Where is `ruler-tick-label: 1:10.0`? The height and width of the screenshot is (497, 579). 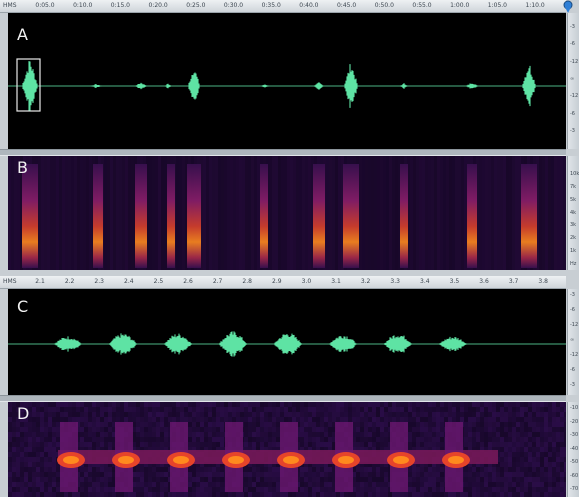 ruler-tick-label: 1:10.0 is located at coordinates (535, 5).